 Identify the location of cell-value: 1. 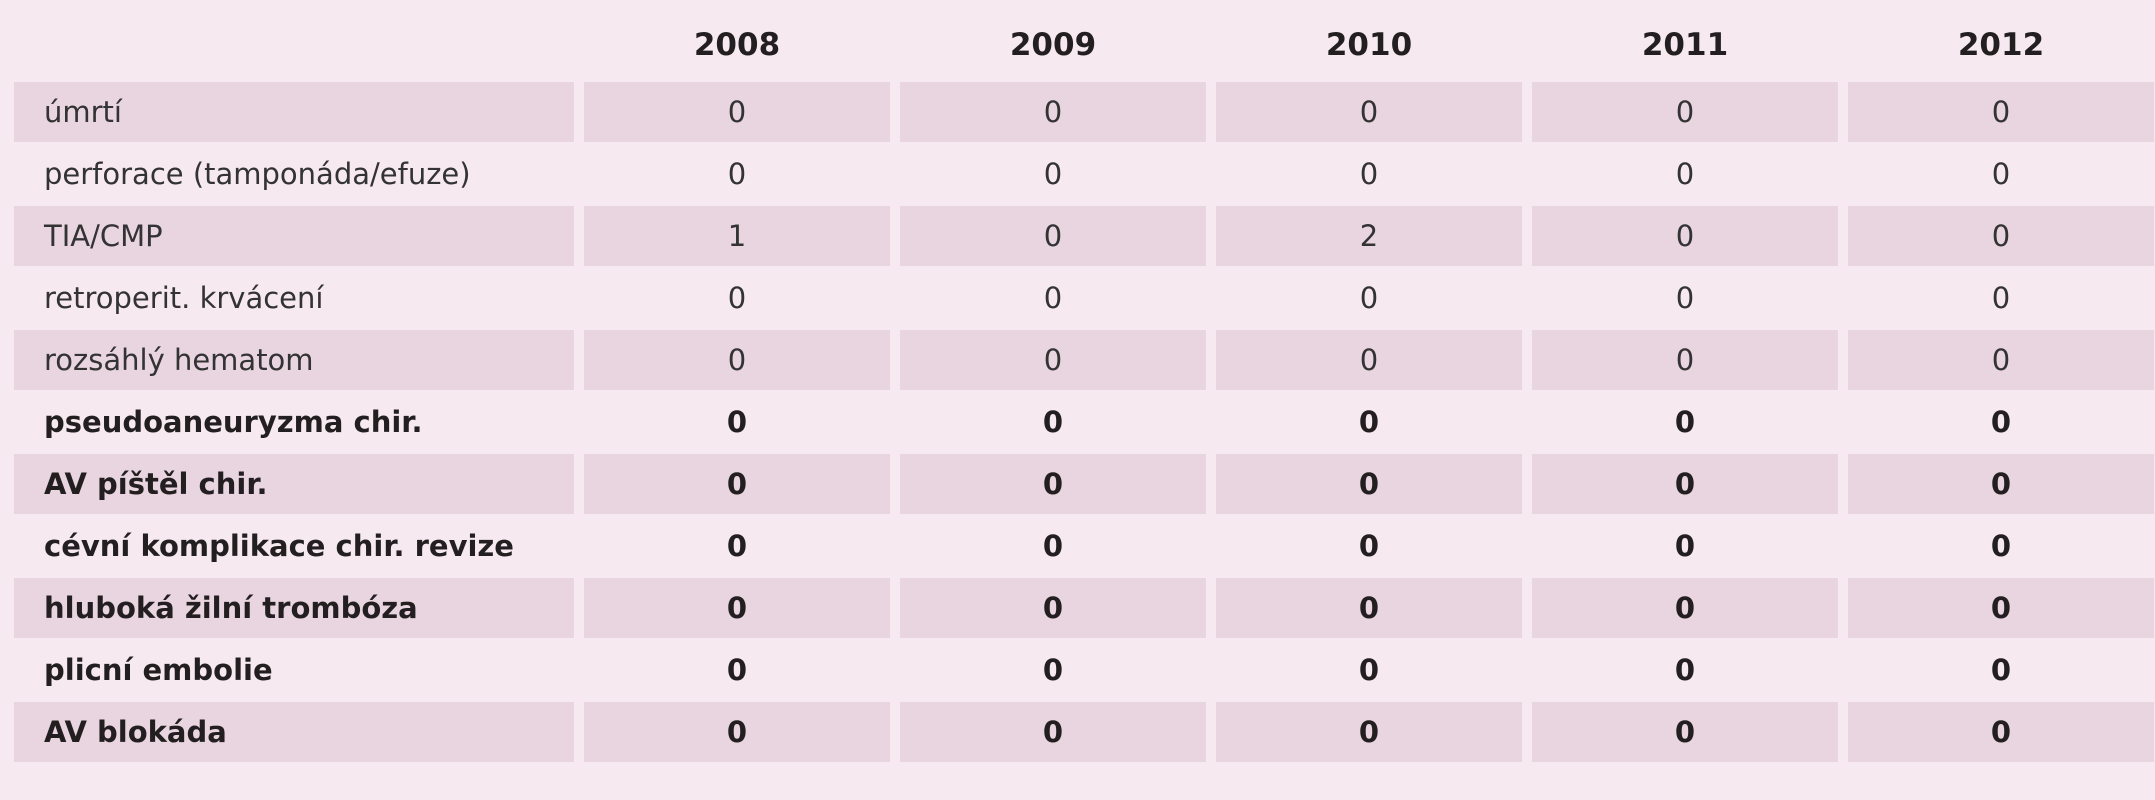
(737, 236).